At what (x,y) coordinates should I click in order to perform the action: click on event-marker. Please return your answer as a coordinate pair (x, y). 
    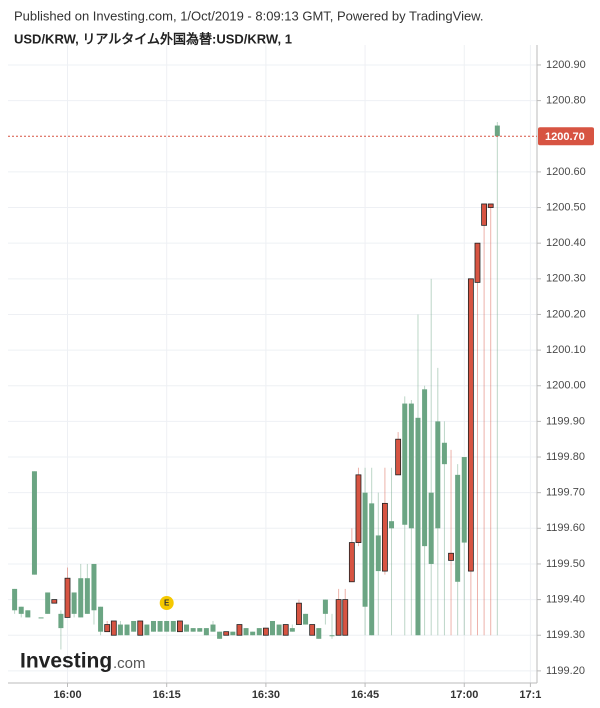
    Looking at the image, I should click on (166, 603).